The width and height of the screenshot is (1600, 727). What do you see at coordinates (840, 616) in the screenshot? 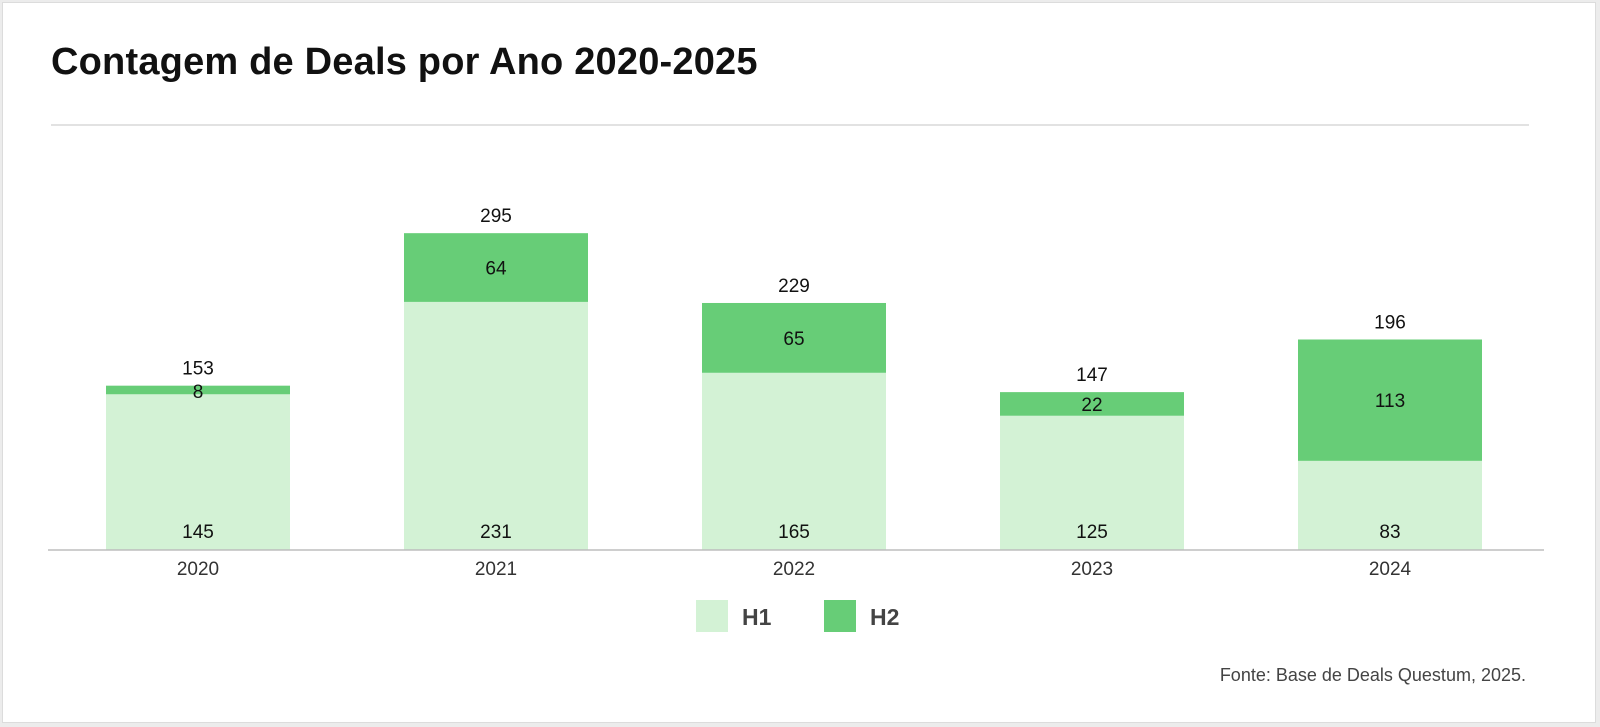
I see `legend-swatch-h2` at bounding box center [840, 616].